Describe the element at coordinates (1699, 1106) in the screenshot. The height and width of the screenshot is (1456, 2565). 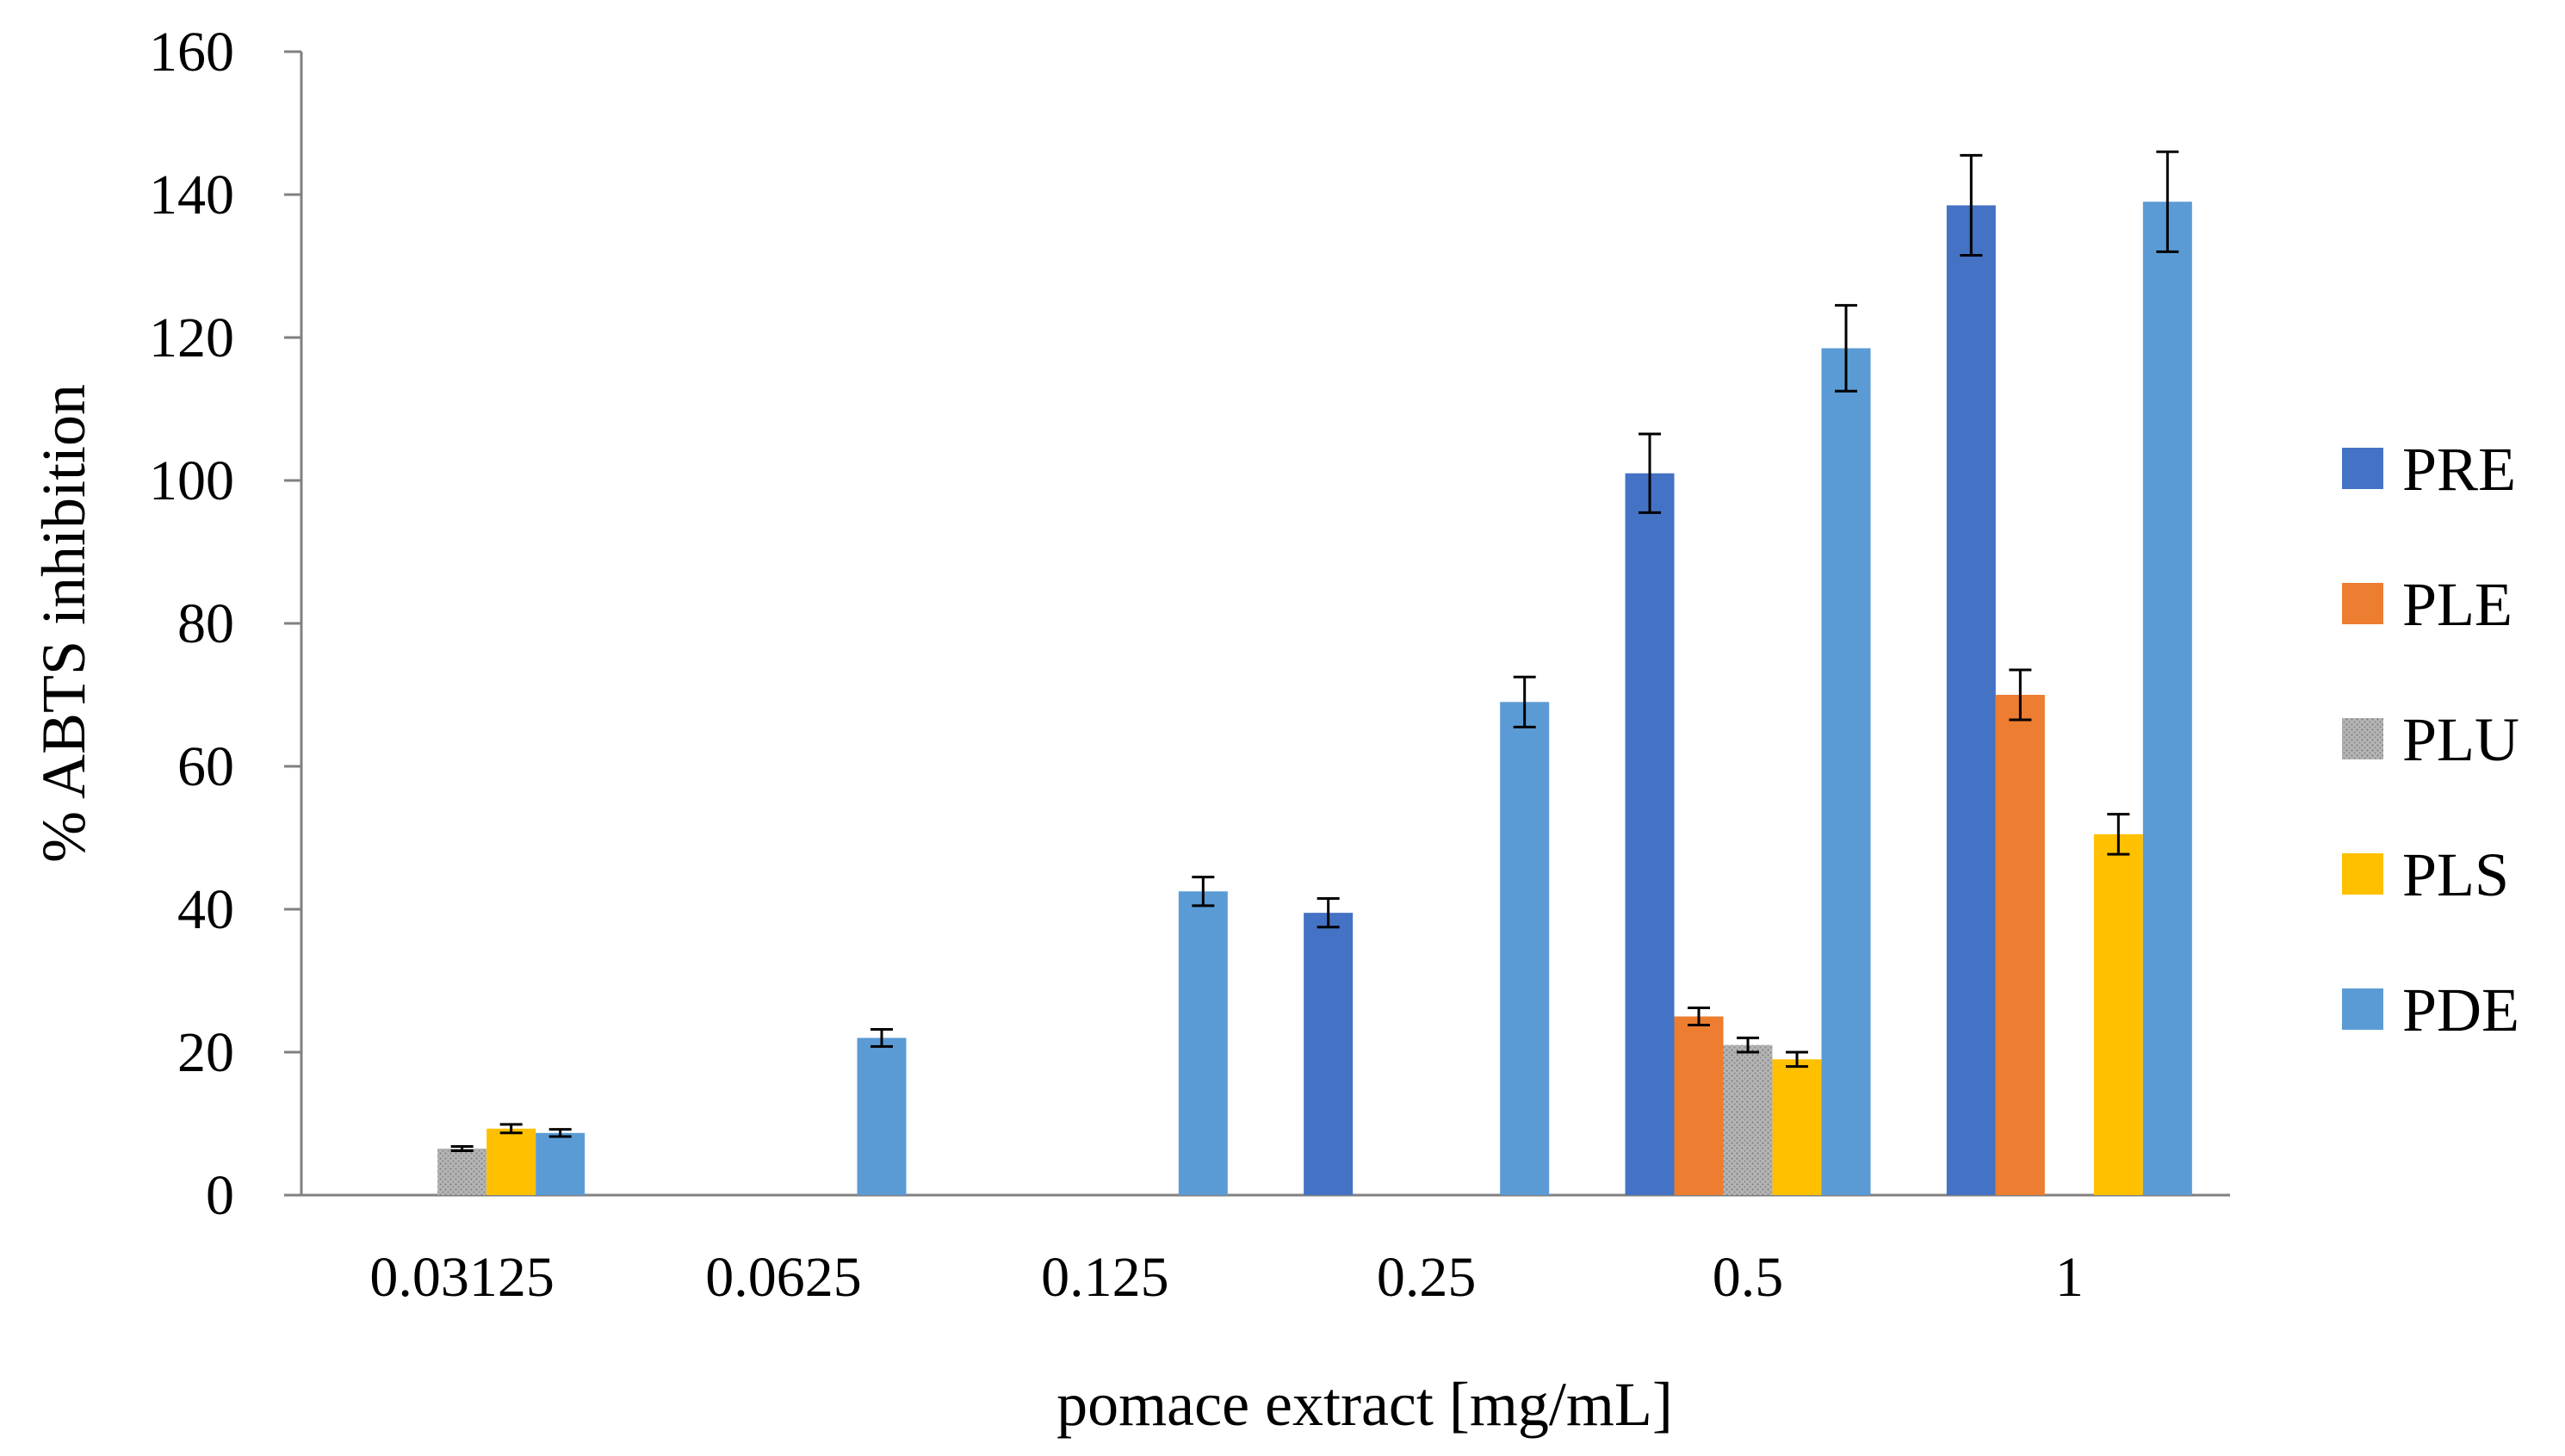
I see `bar-ple-0.5` at that location.